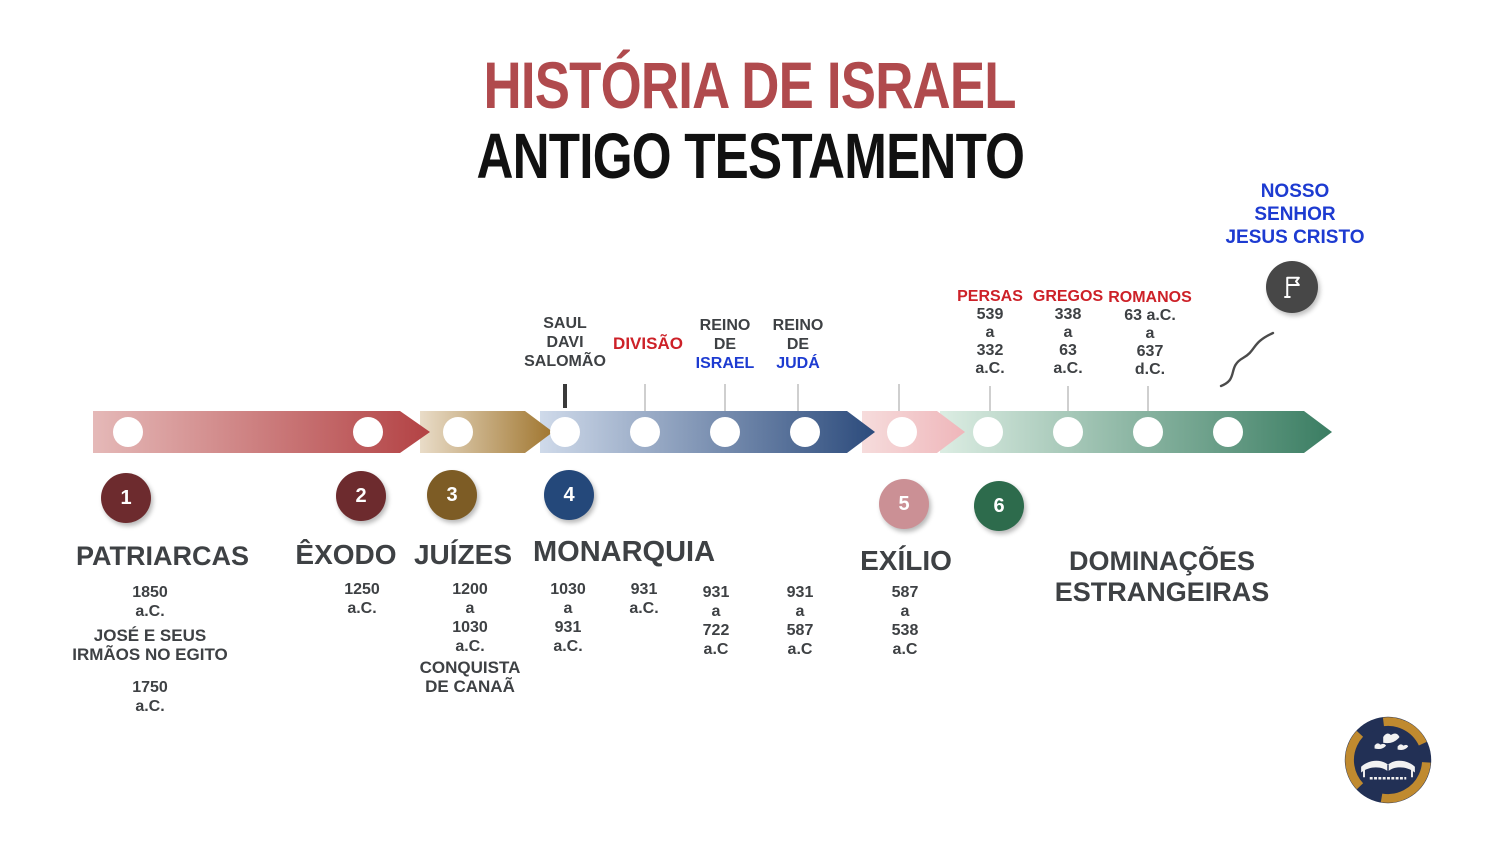 The image size is (1500, 844). I want to click on timeline-tick-exilio, so click(899, 397).